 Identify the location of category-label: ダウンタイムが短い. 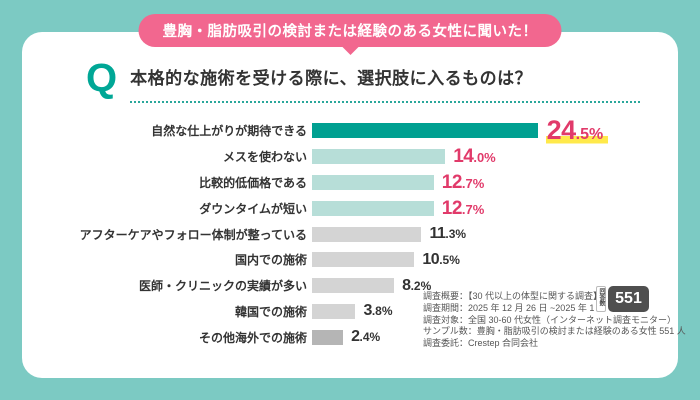
(253, 208).